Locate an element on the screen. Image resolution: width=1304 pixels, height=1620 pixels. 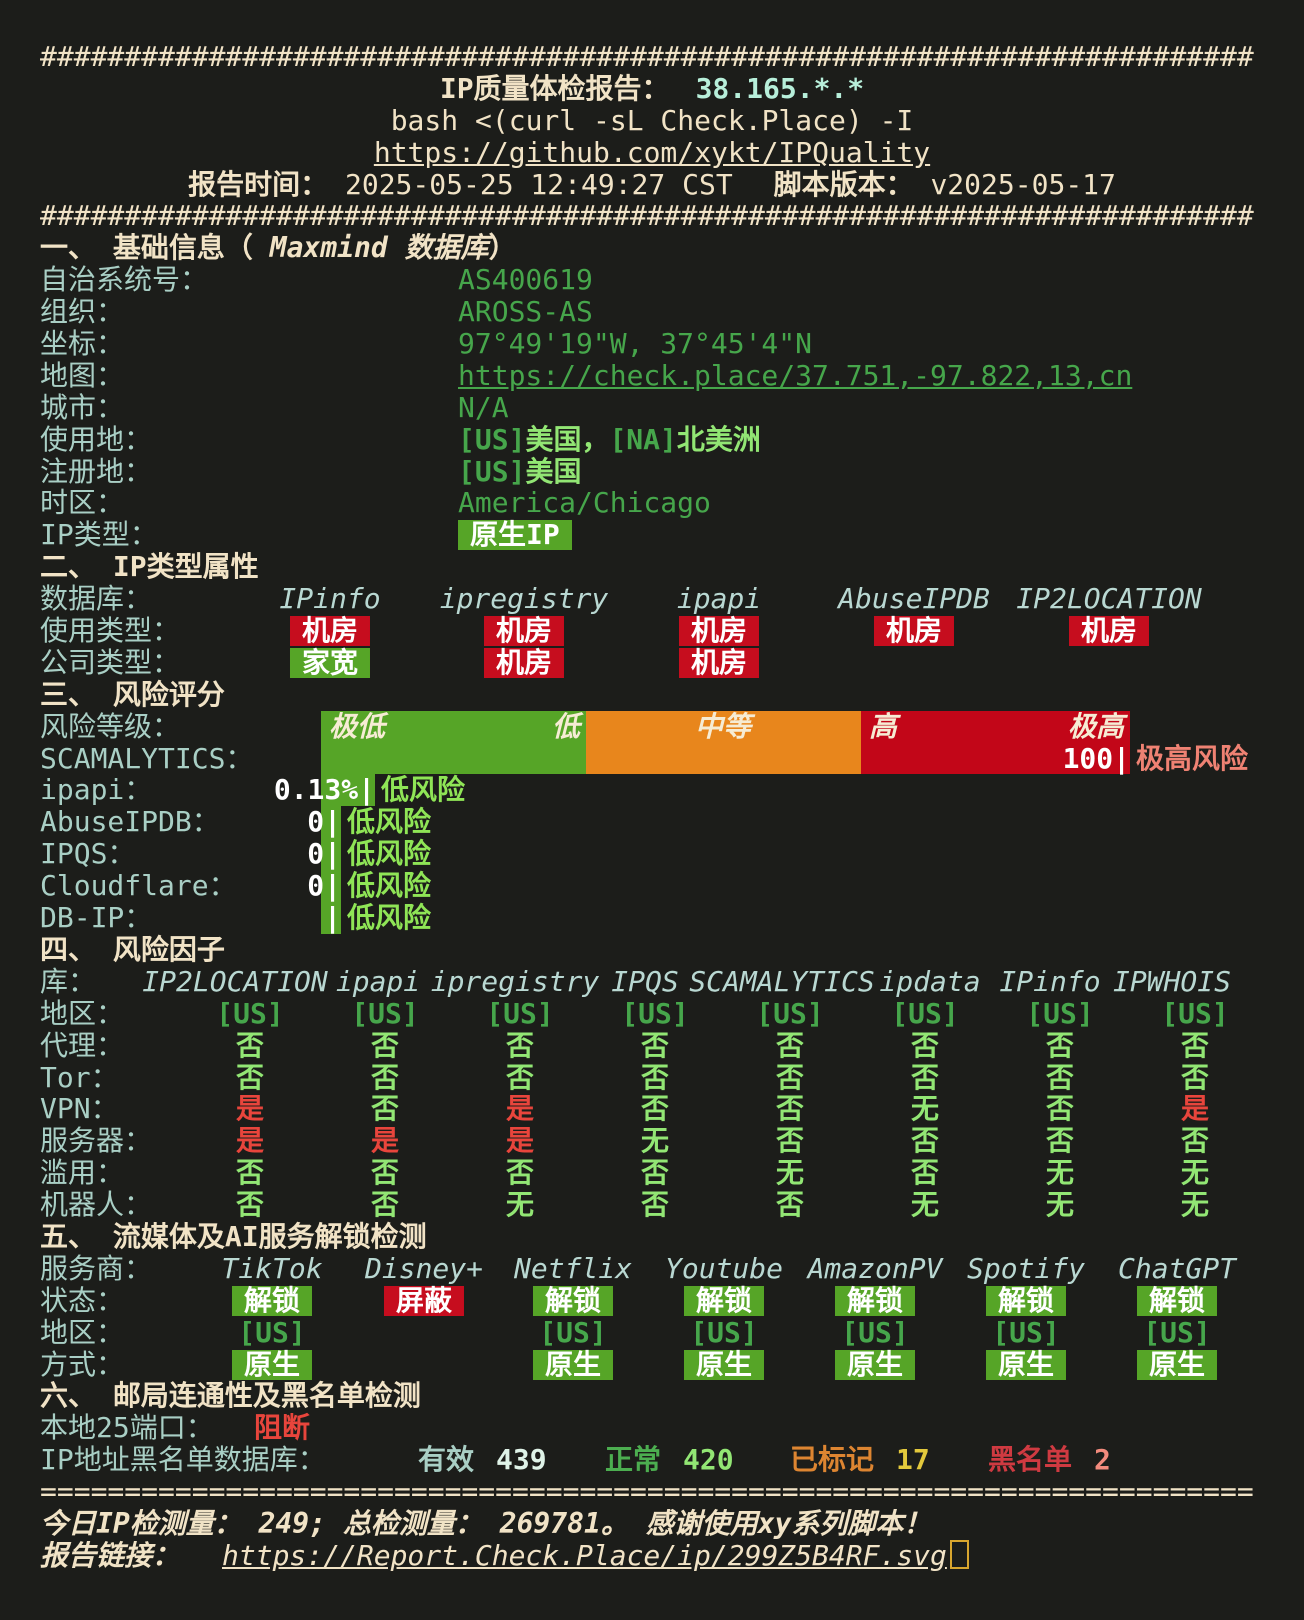
terminal-cursor is located at coordinates (959, 1554).